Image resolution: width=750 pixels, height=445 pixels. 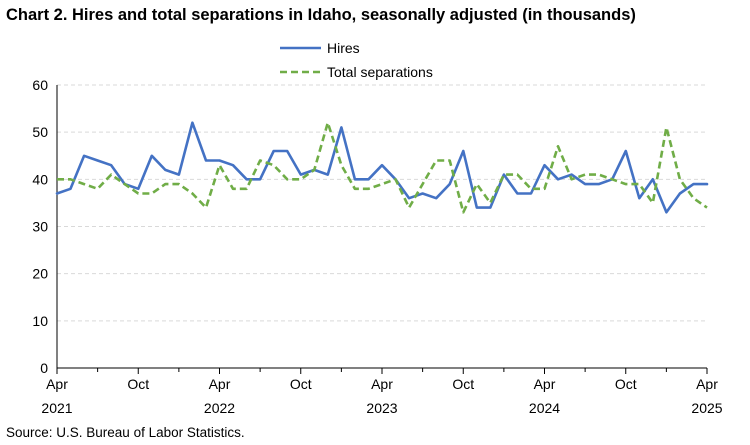 I want to click on y-tick-label: 50, so click(x=40, y=132).